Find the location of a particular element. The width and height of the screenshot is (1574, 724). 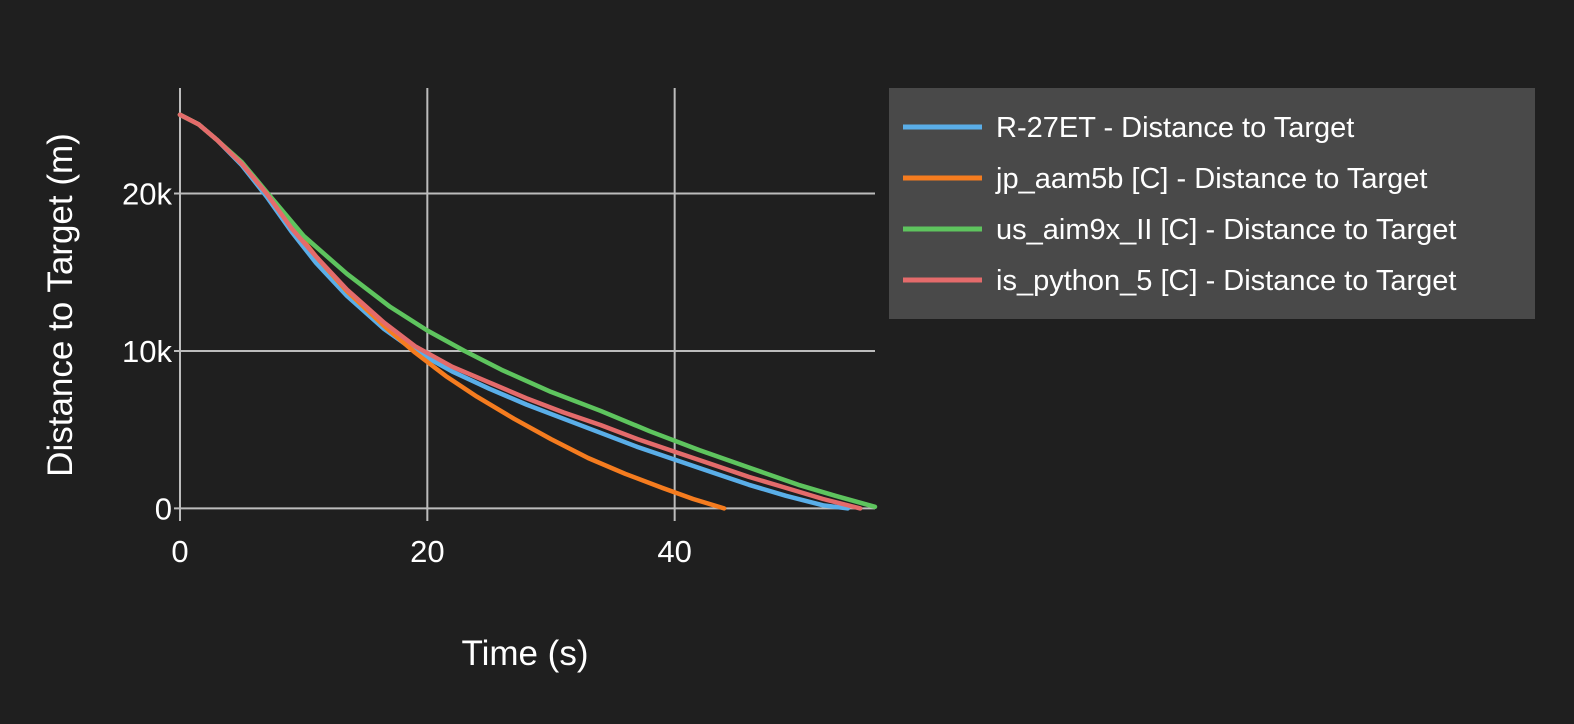

legend-label: us_aim9x_II [C] - Distance to Target is located at coordinates (1226, 230).